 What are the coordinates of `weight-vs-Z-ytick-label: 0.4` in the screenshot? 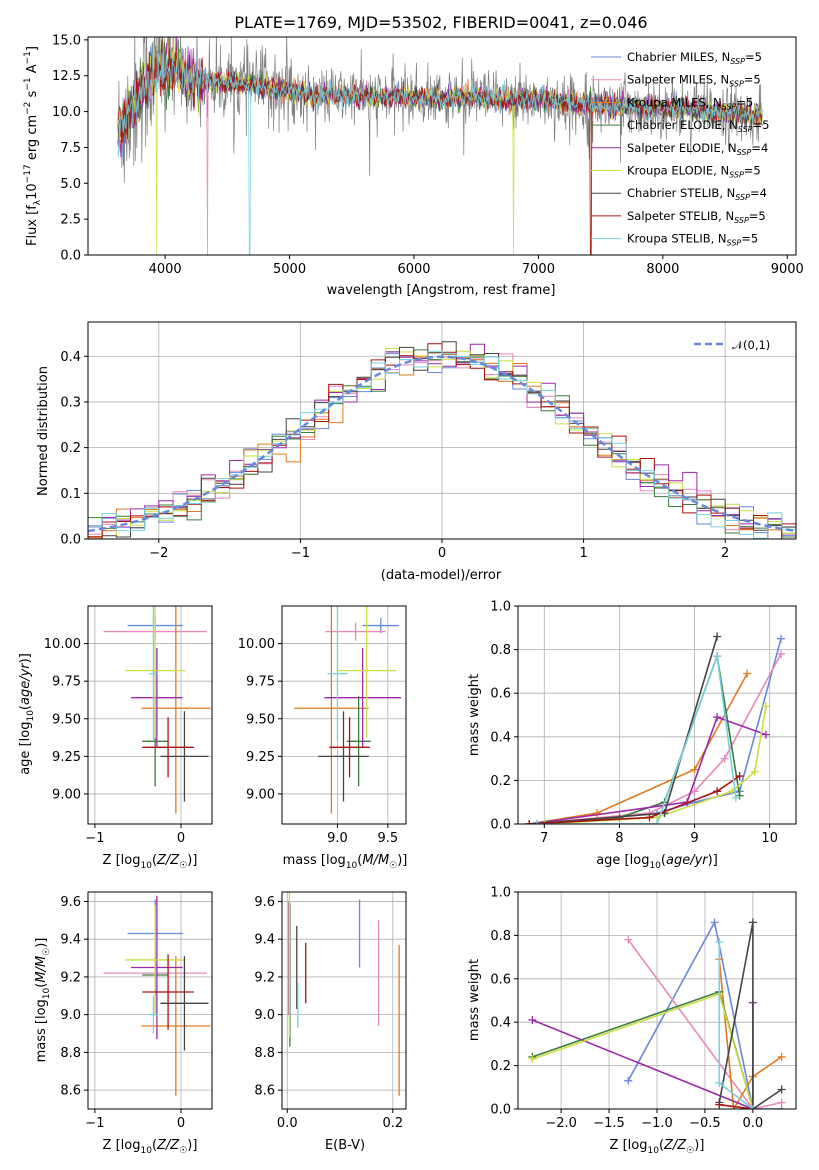 It's located at (500, 1023).